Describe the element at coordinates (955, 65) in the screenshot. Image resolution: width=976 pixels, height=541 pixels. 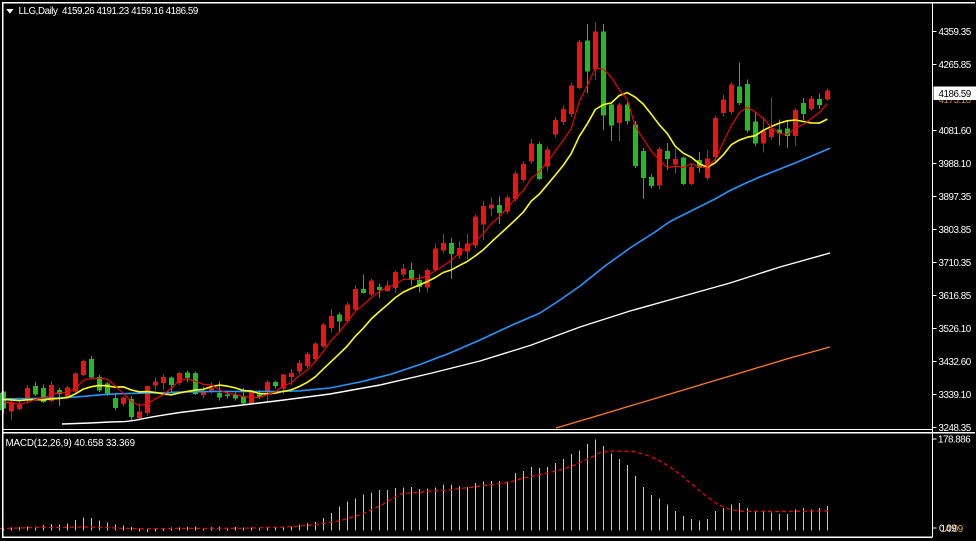
I see `svg-text: 4265.85` at that location.